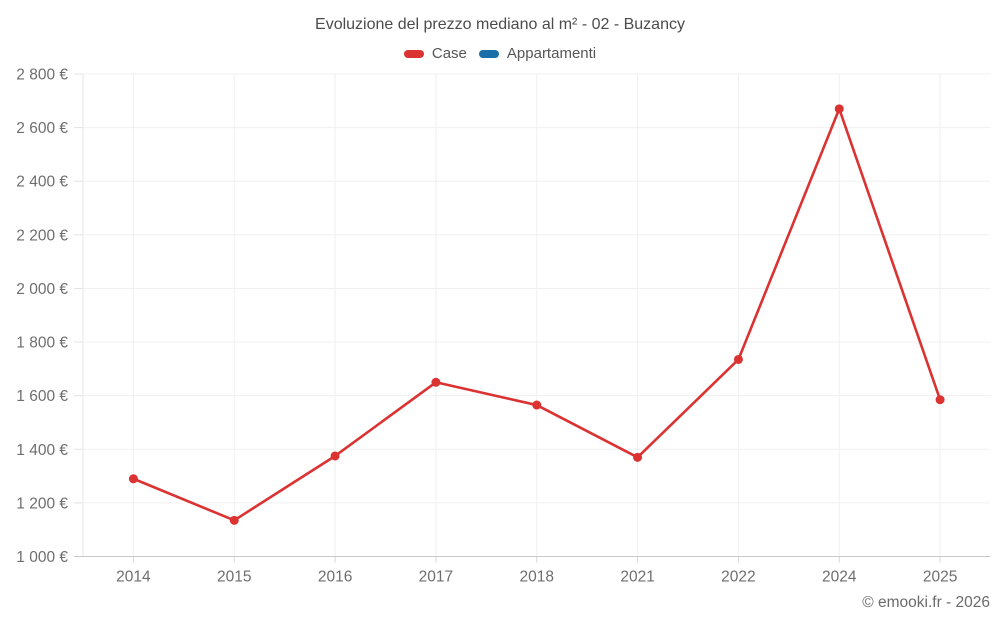 The width and height of the screenshot is (1000, 625). I want to click on copyright-watermark: © emooki.fr - 2026, so click(926, 602).